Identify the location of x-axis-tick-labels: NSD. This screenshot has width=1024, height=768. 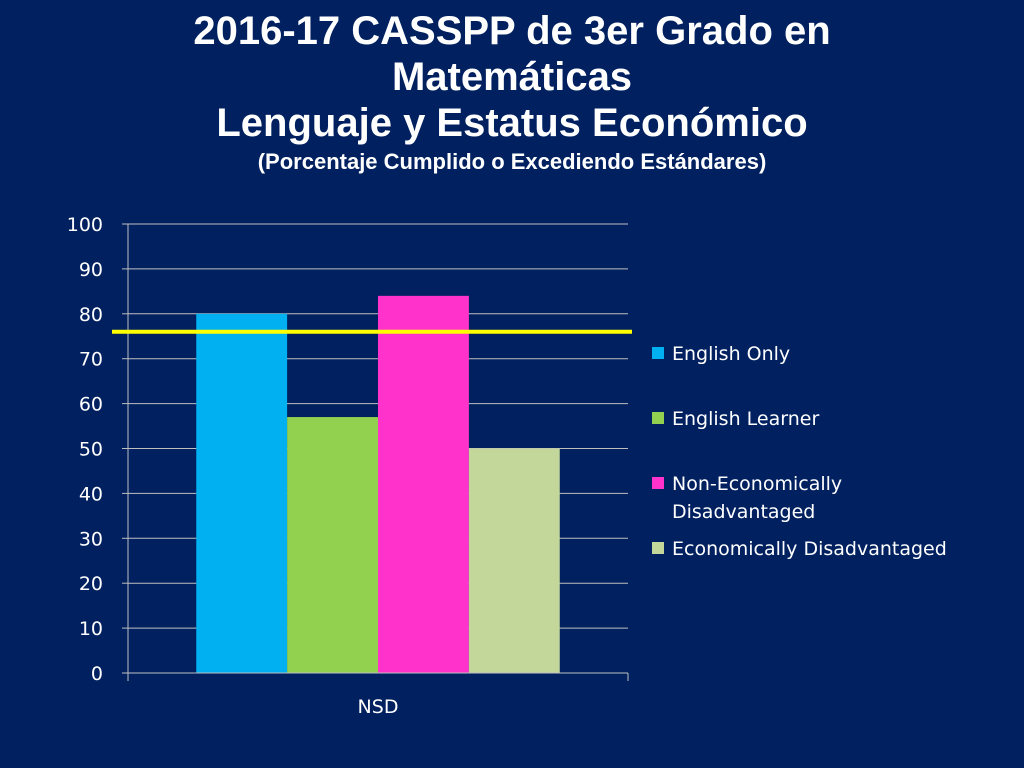
(378, 707).